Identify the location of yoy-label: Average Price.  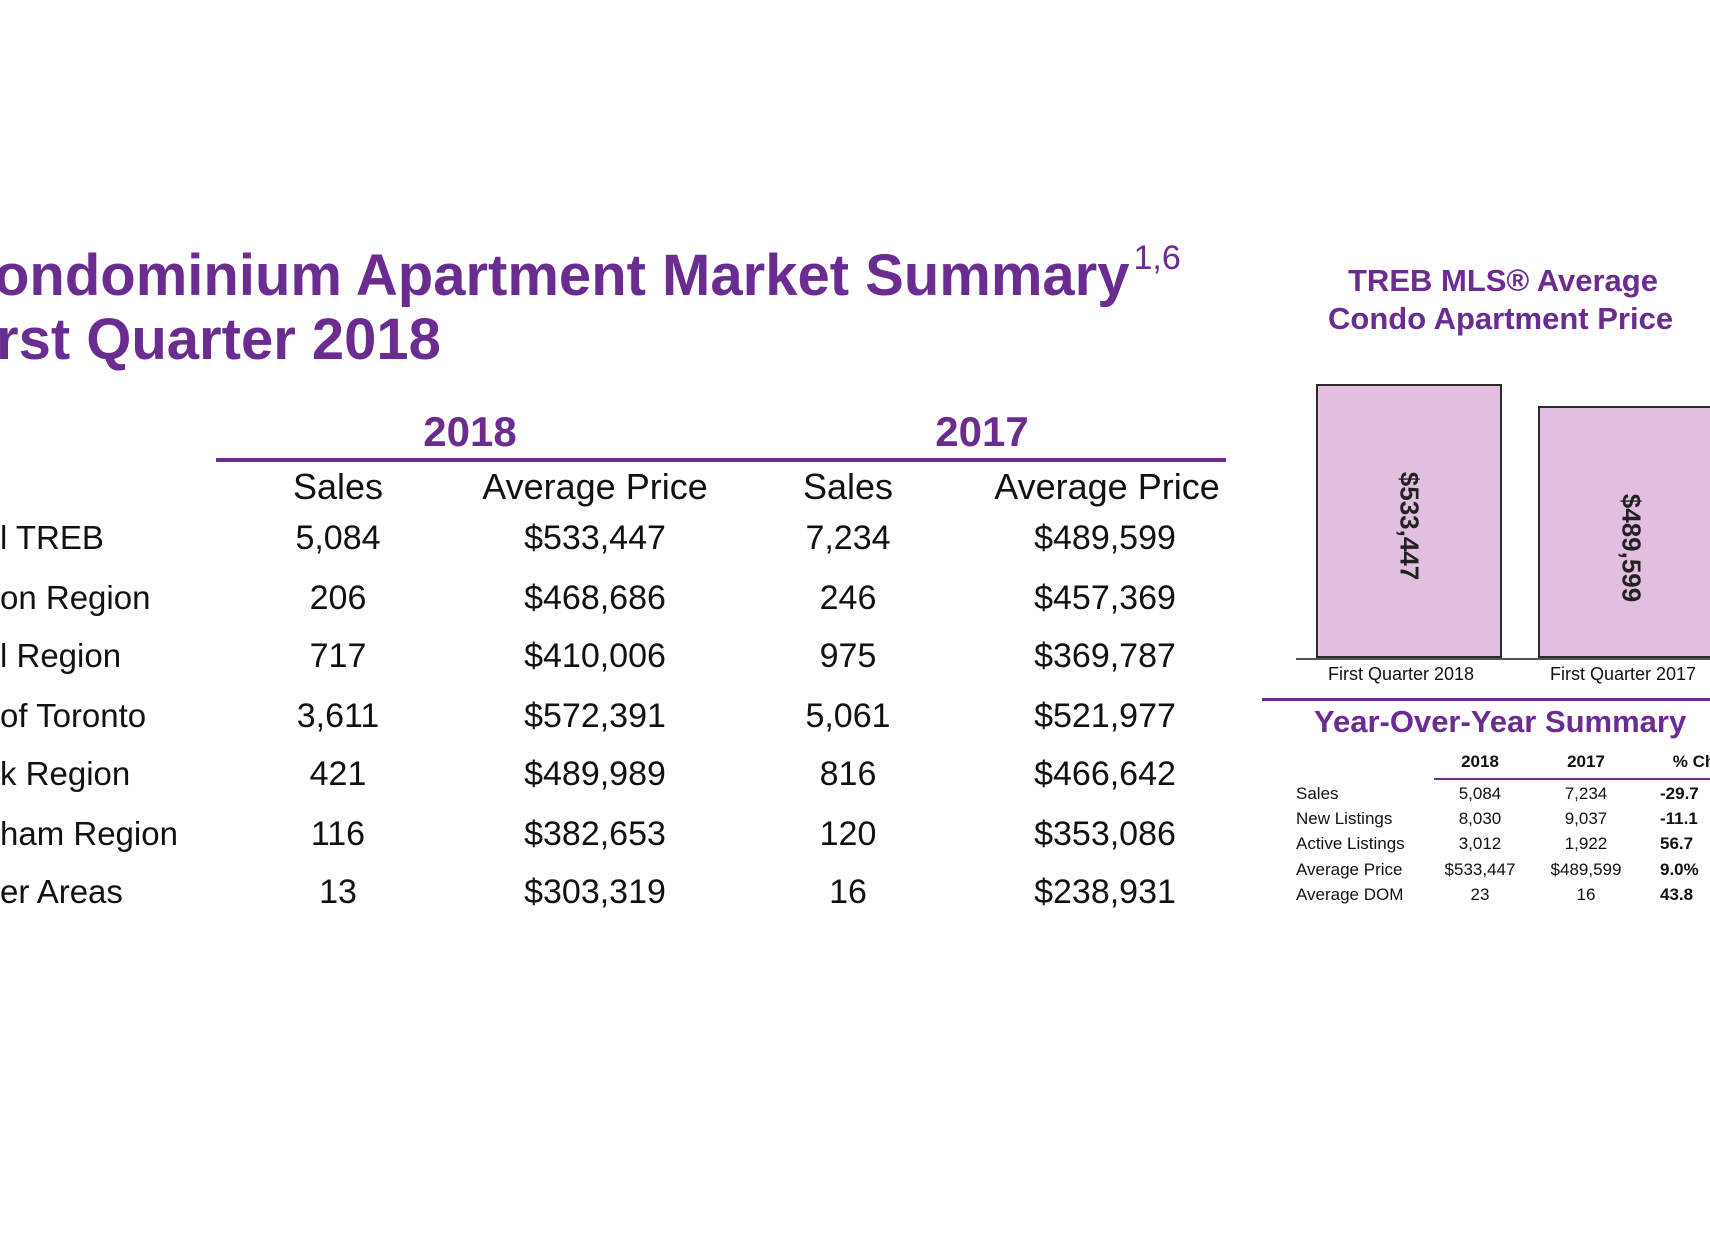
(1349, 869).